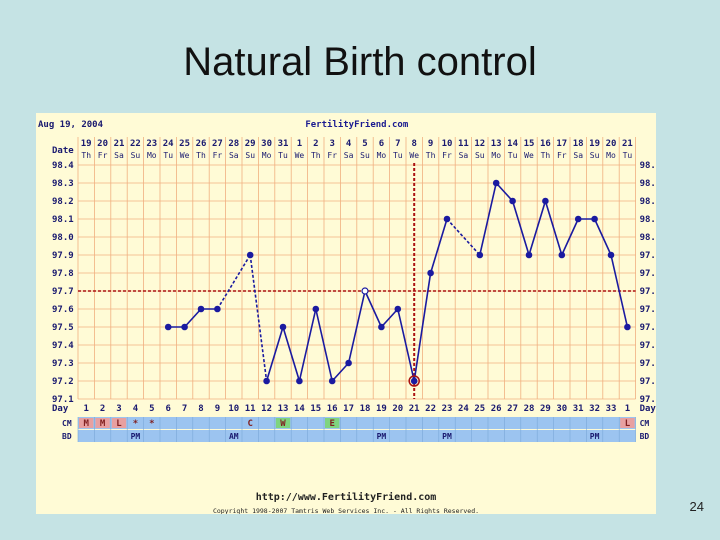  I want to click on cycle-day-label: 4, so click(136, 409).